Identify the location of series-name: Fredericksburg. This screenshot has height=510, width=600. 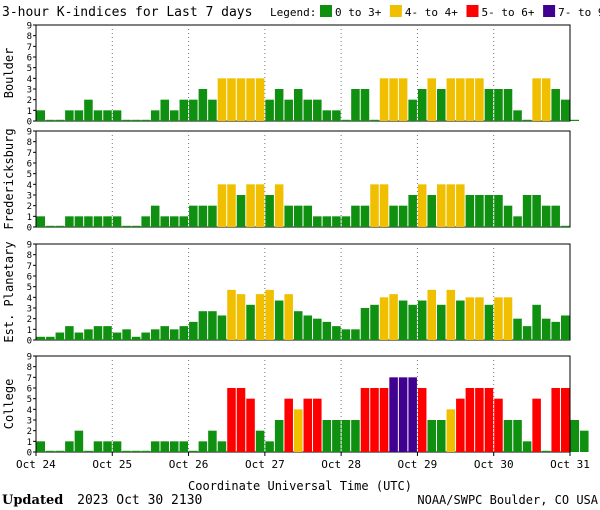
(9, 178).